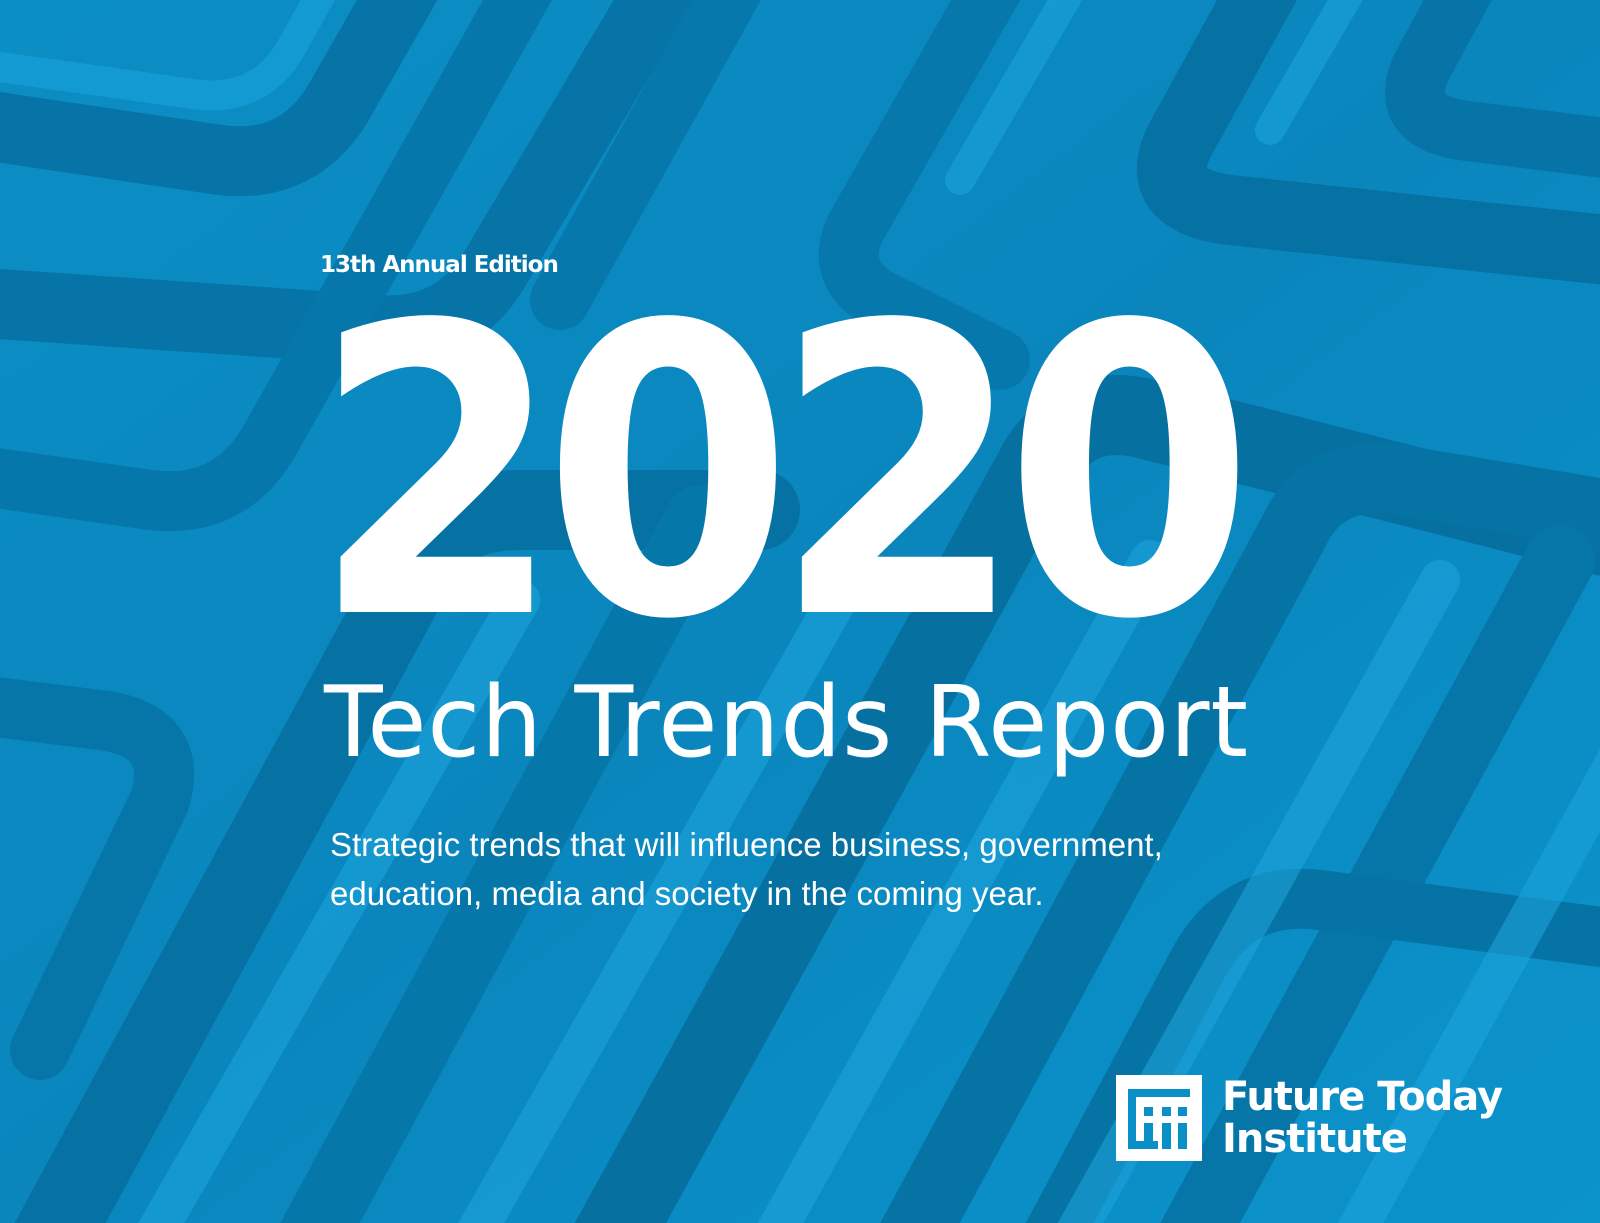  What do you see at coordinates (439, 265) in the screenshot?
I see `edition-label: 13th Annual Edition` at bounding box center [439, 265].